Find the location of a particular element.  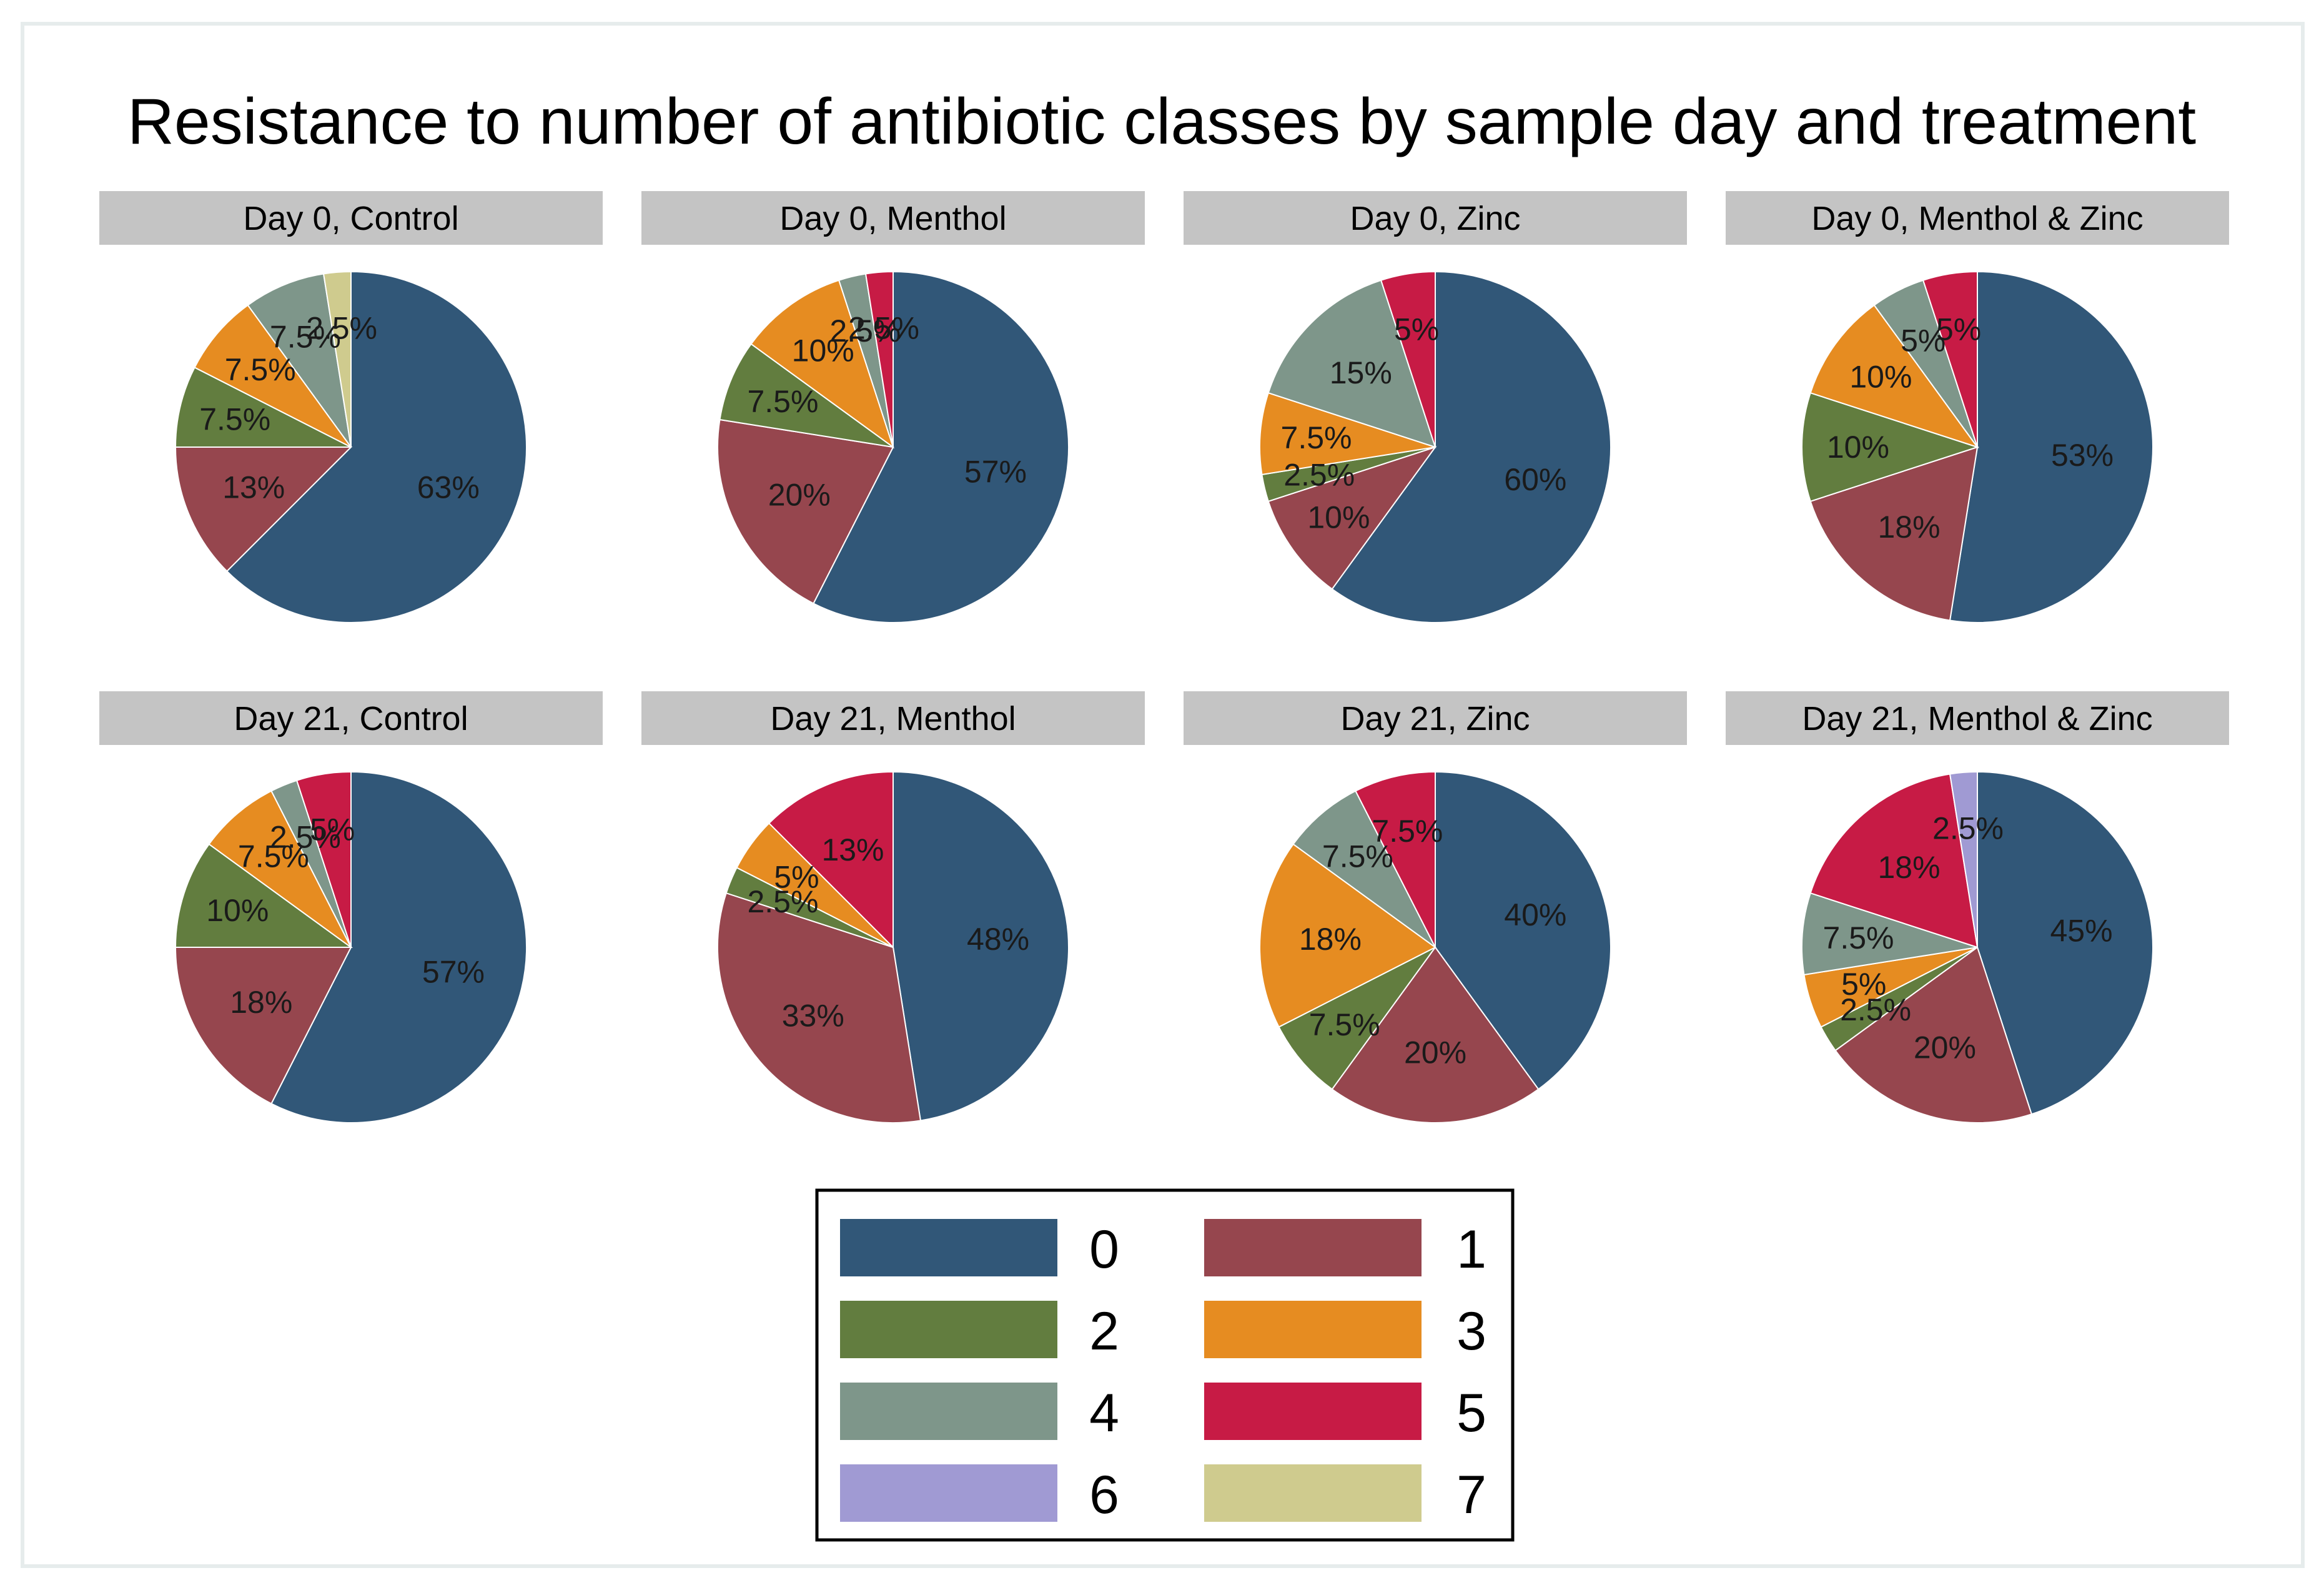

pie-panel: Day 21, Control 57% 18% 10% 7.5%2.5%5% is located at coordinates (351, 907).